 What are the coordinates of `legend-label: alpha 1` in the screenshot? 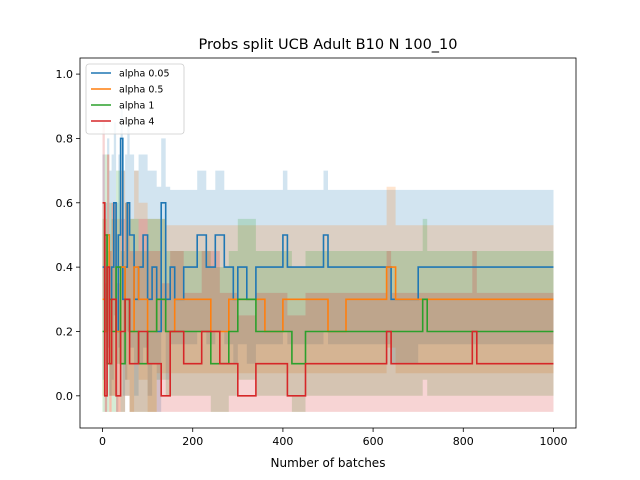 It's located at (136, 106).